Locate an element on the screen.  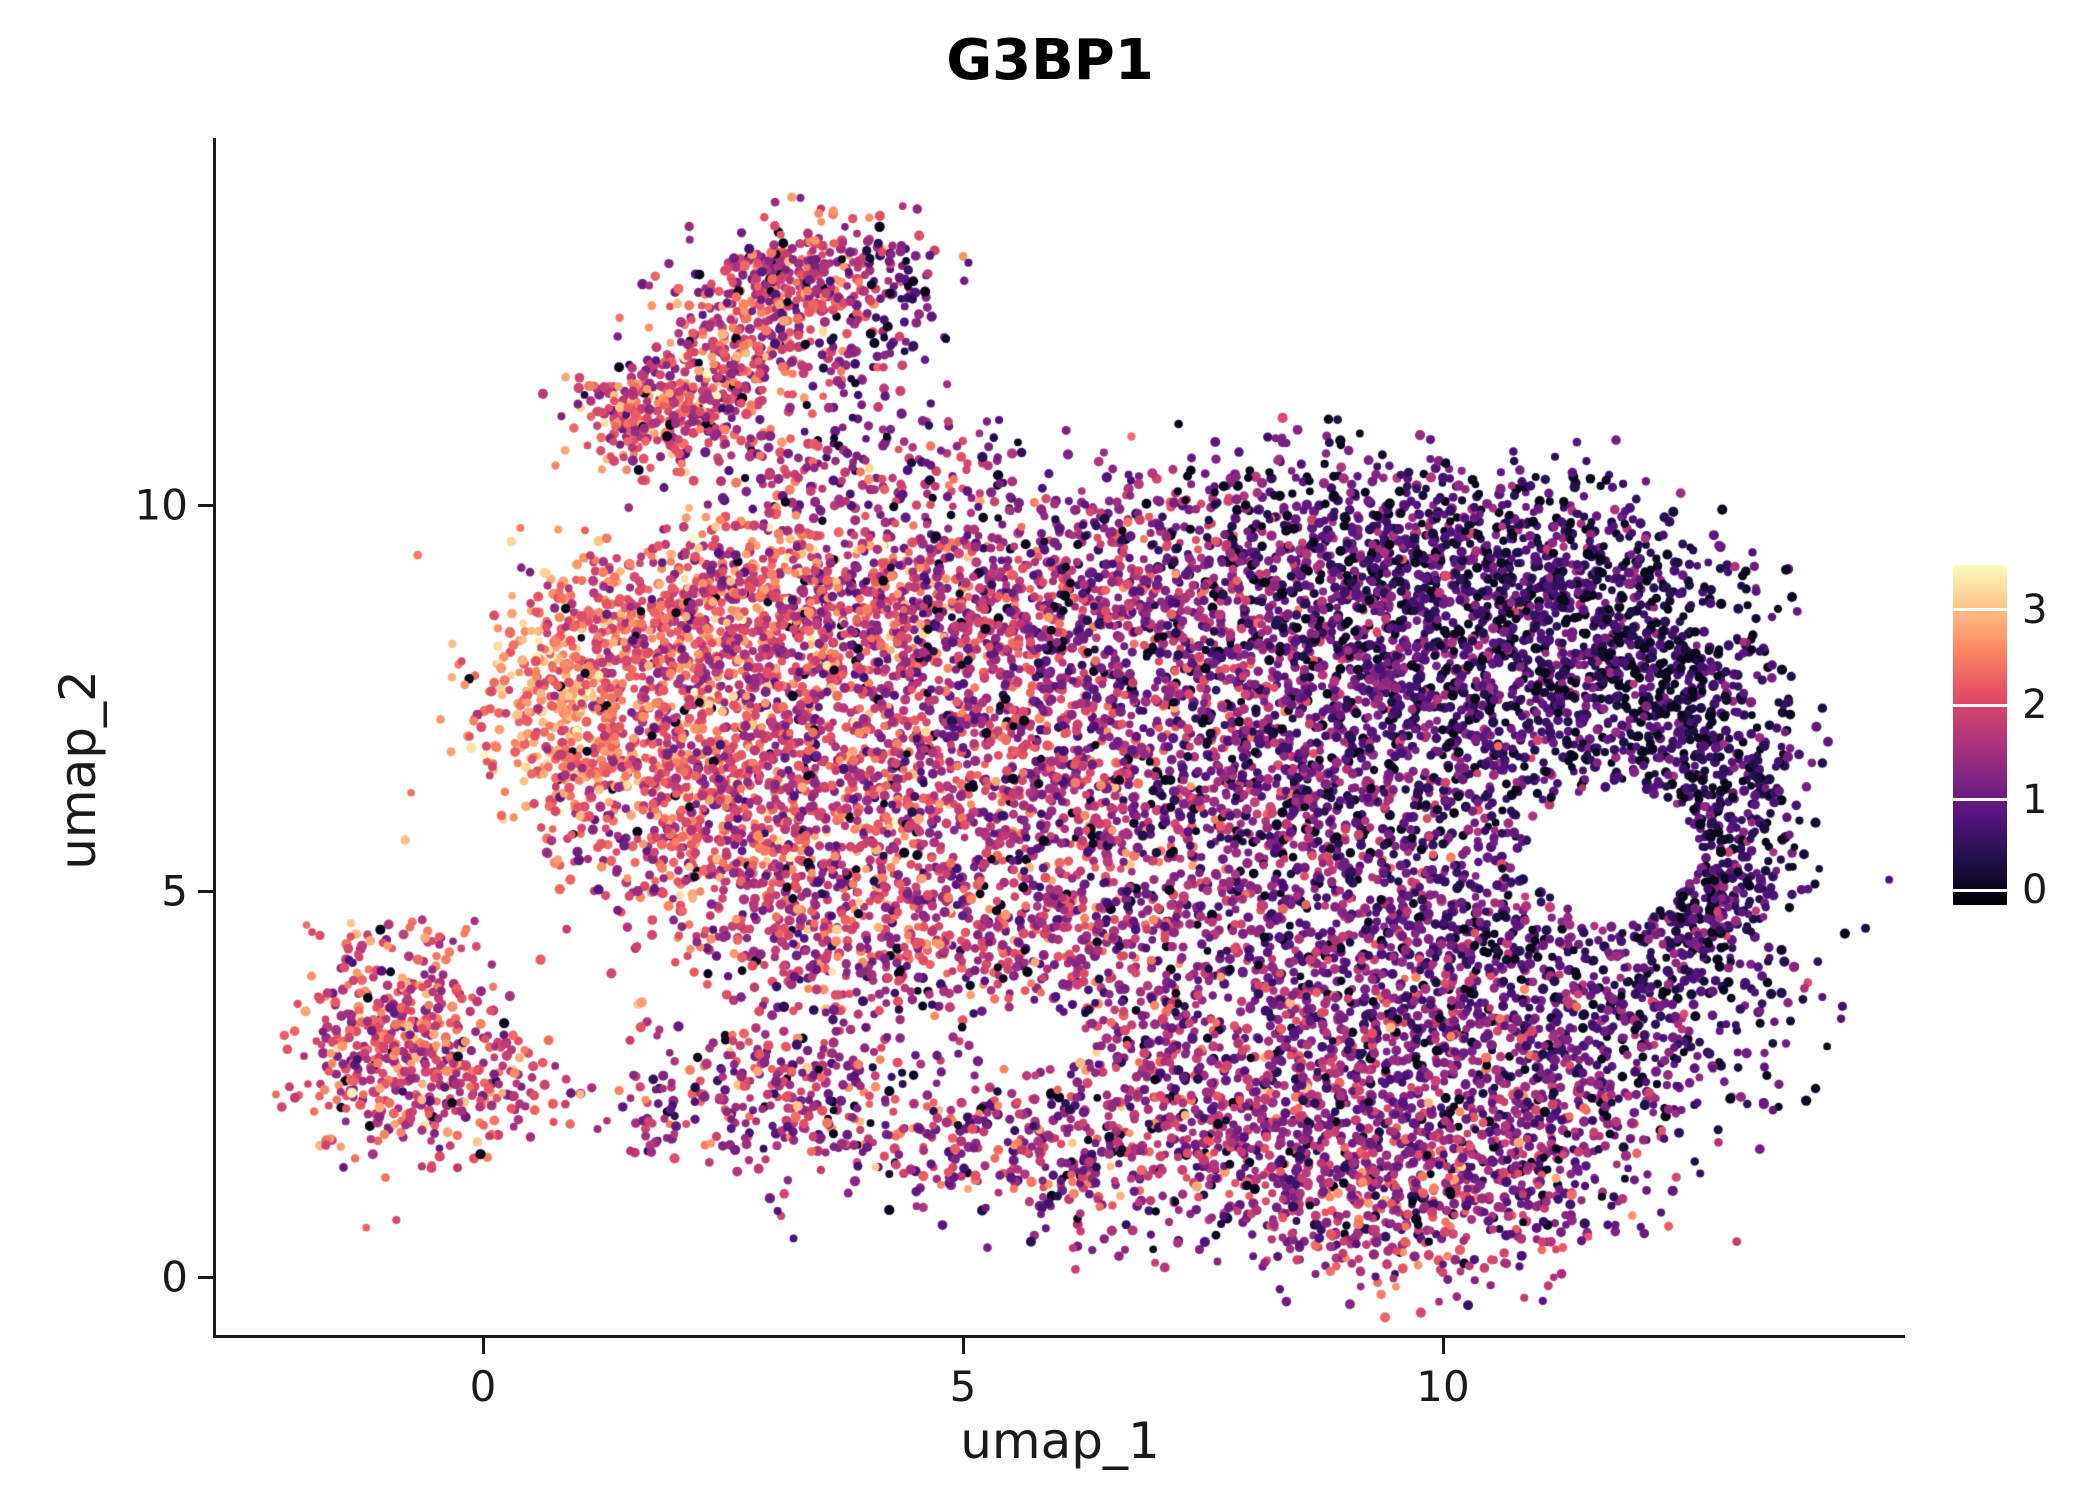
y-tick-label-0: 0 is located at coordinates (174, 1277).